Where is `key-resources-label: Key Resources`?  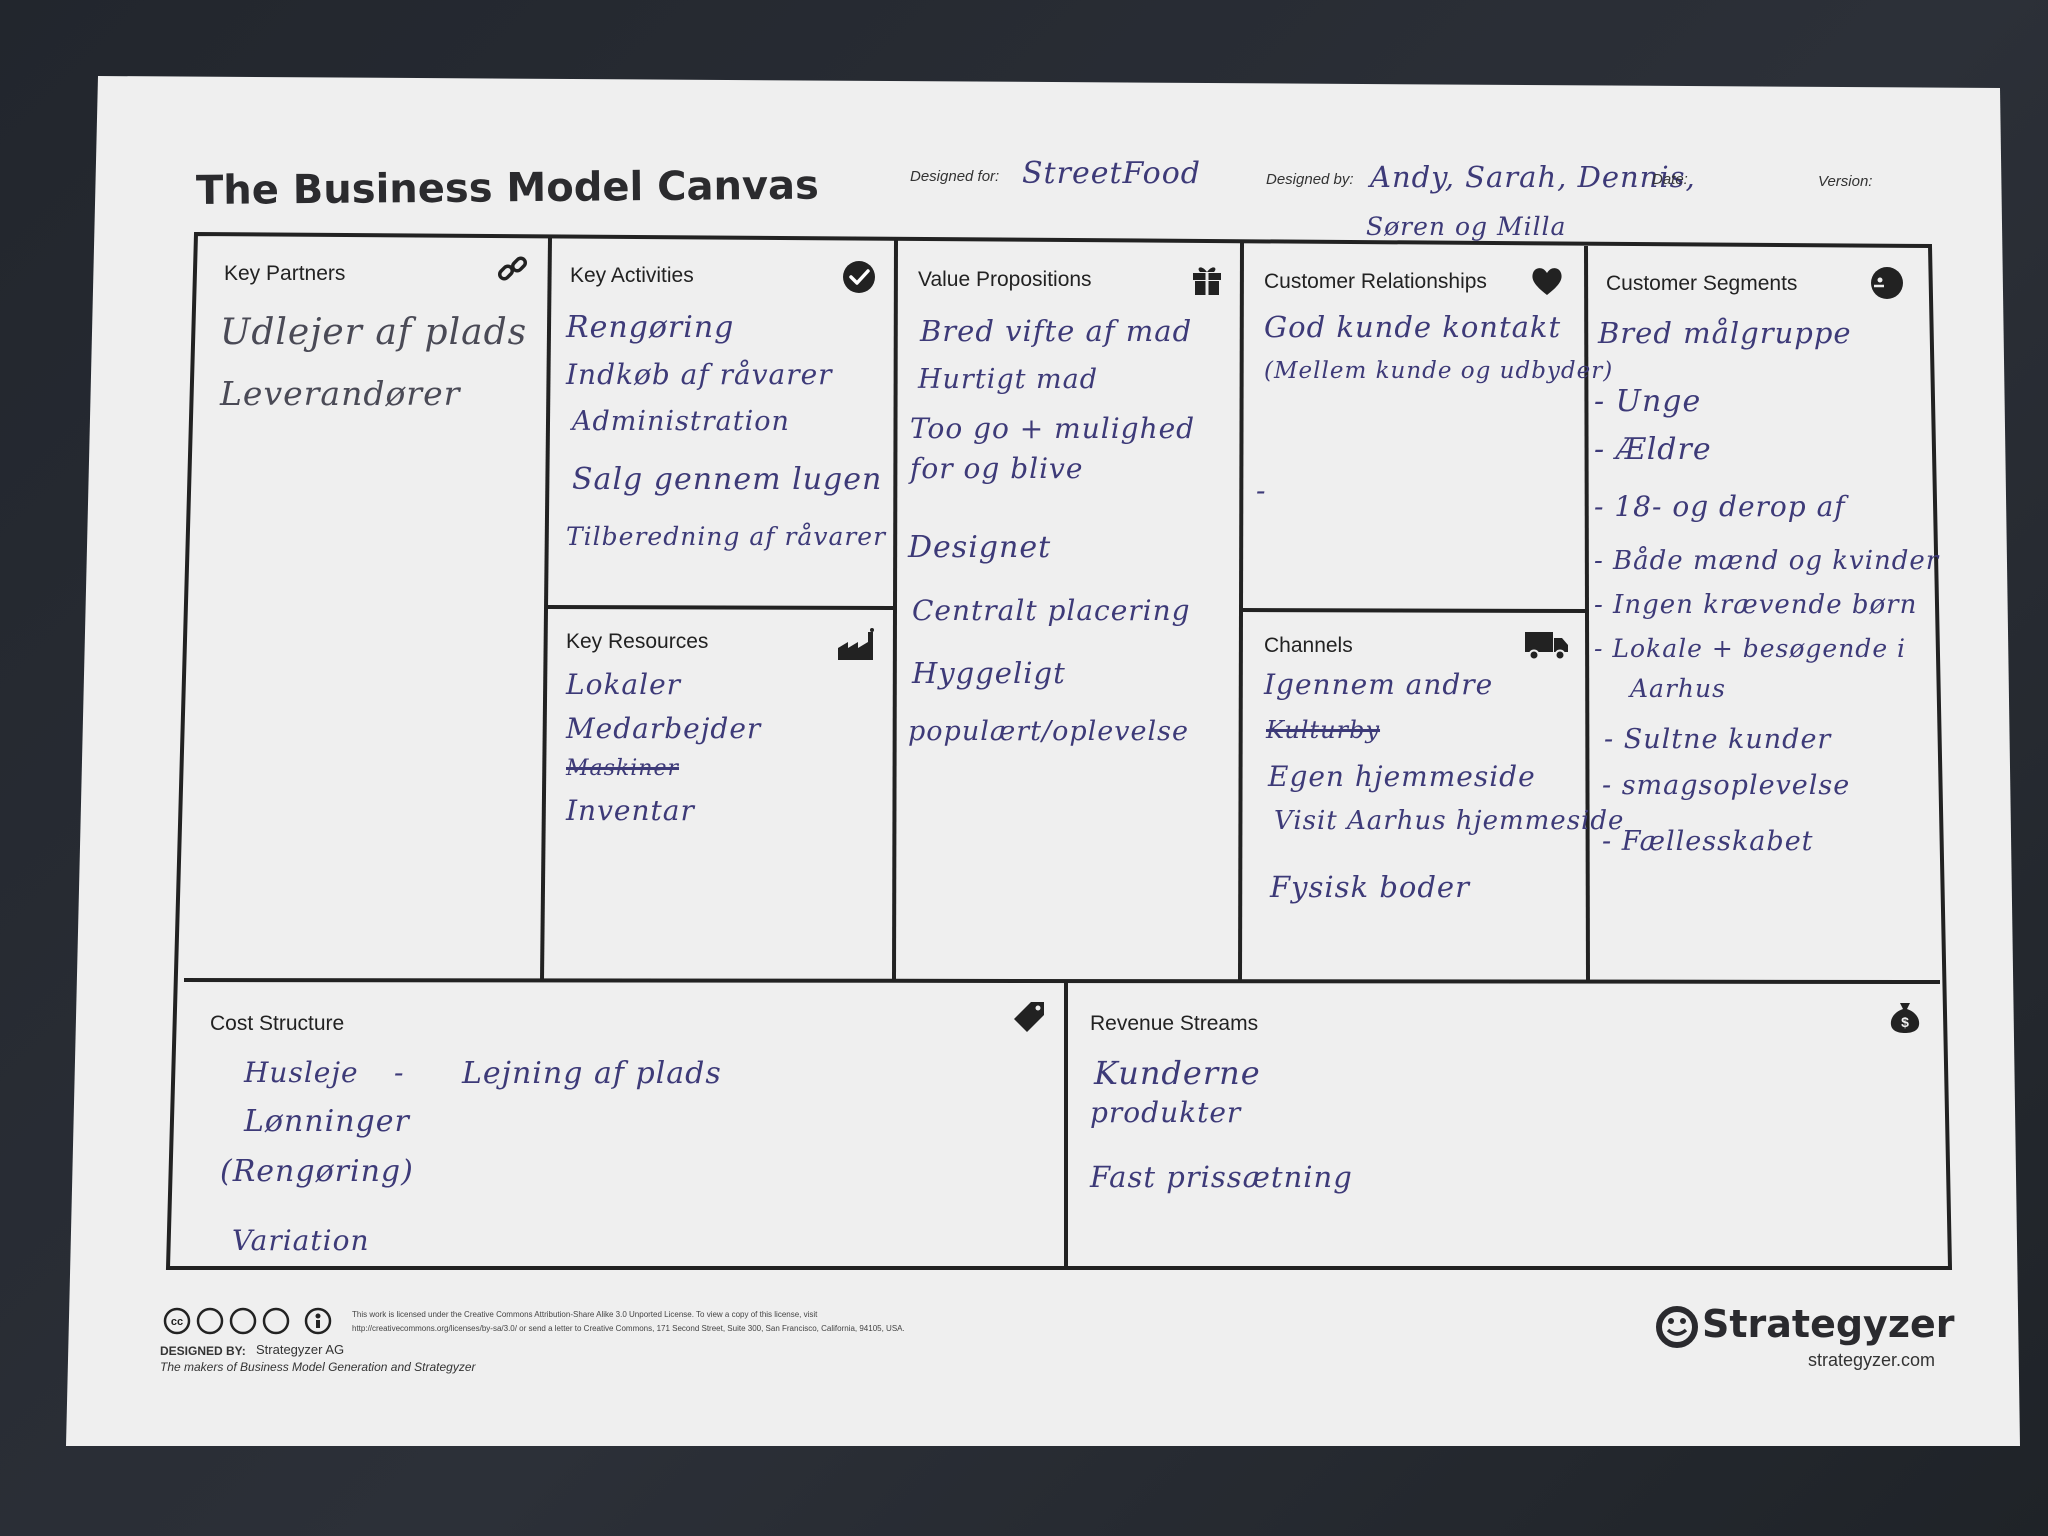
key-resources-label: Key Resources is located at coordinates (637, 641).